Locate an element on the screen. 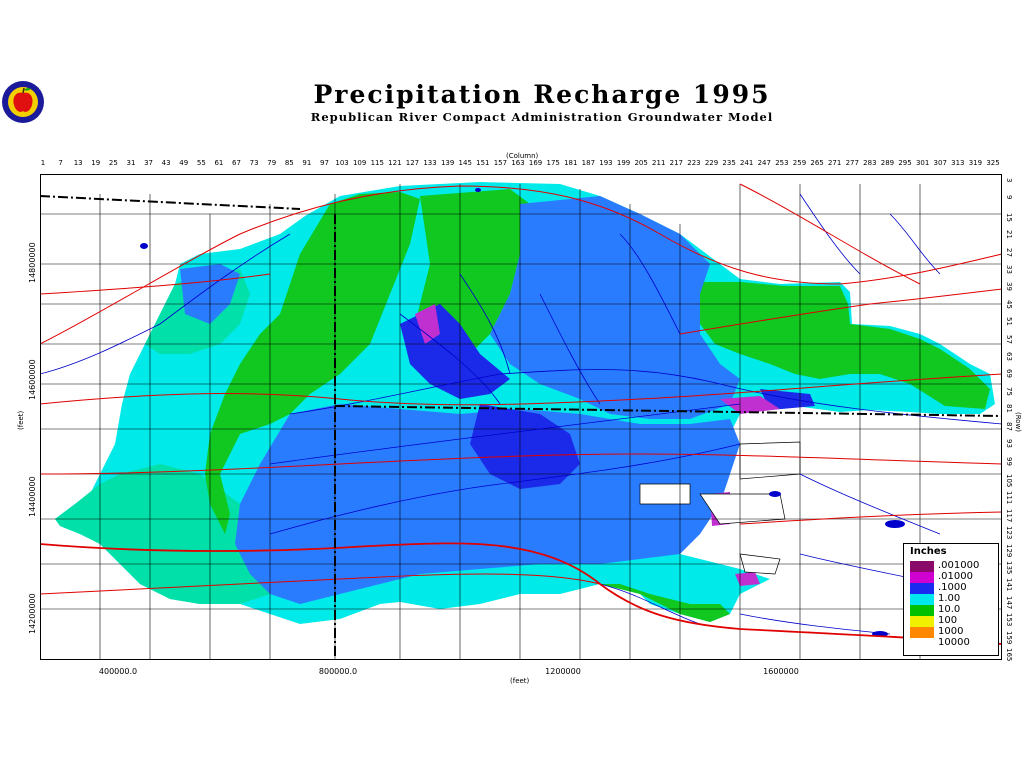  legend-item: .01000 is located at coordinates (953, 577).